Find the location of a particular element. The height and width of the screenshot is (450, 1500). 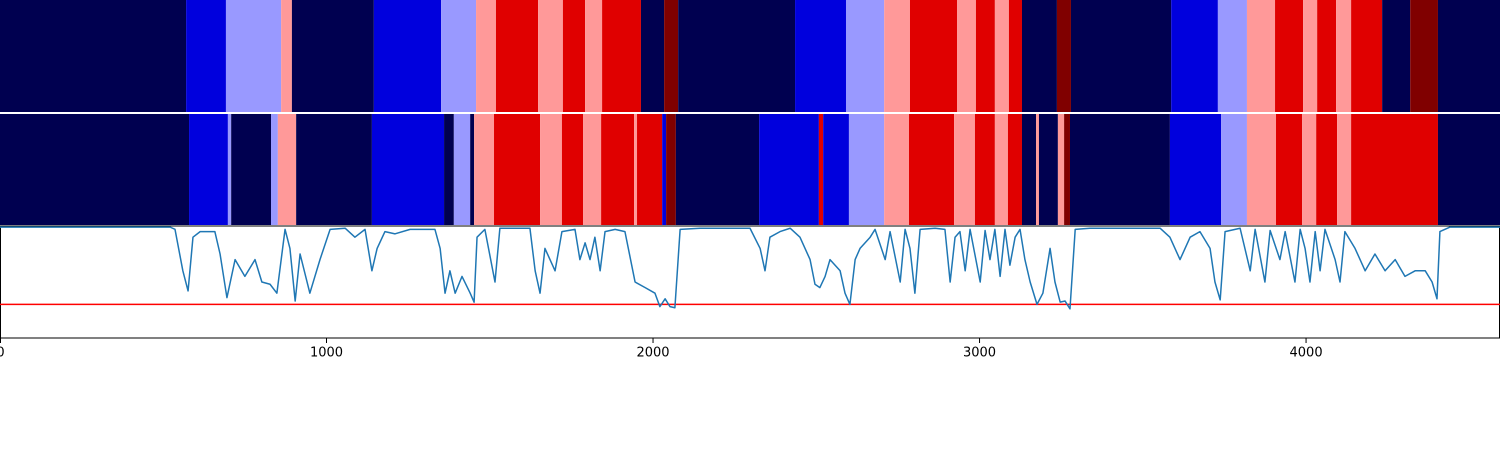

x-axis: 0 1000 2000 3000 4000 is located at coordinates (661, 349).